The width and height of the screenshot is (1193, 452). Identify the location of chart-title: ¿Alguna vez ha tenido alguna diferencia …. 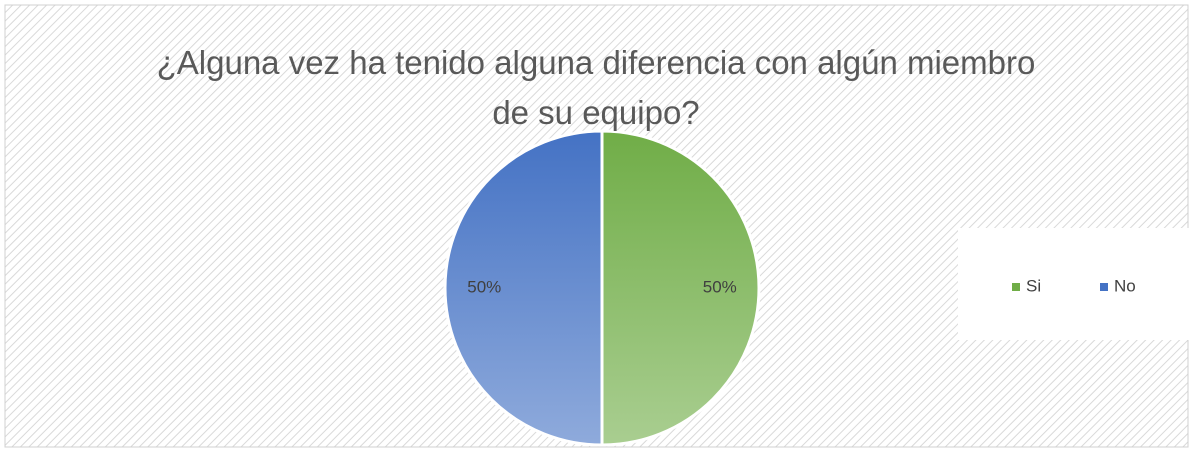
(596, 87).